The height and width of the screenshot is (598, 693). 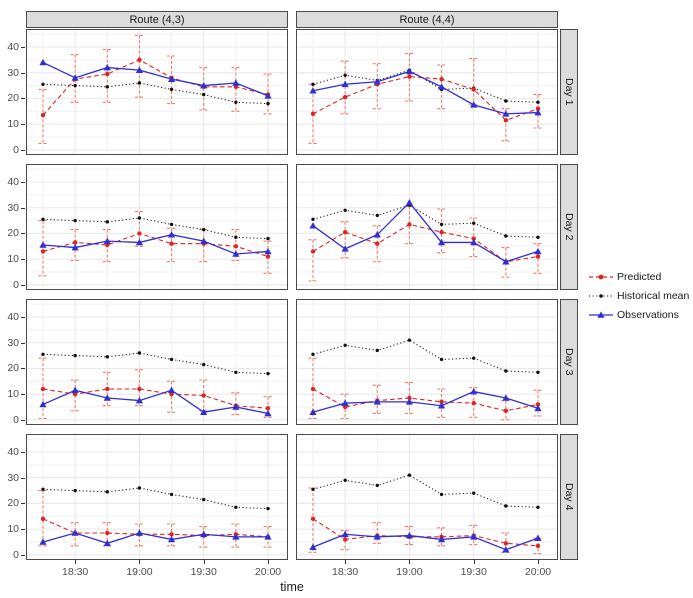 What do you see at coordinates (648, 315) in the screenshot?
I see `legend-label: Observations` at bounding box center [648, 315].